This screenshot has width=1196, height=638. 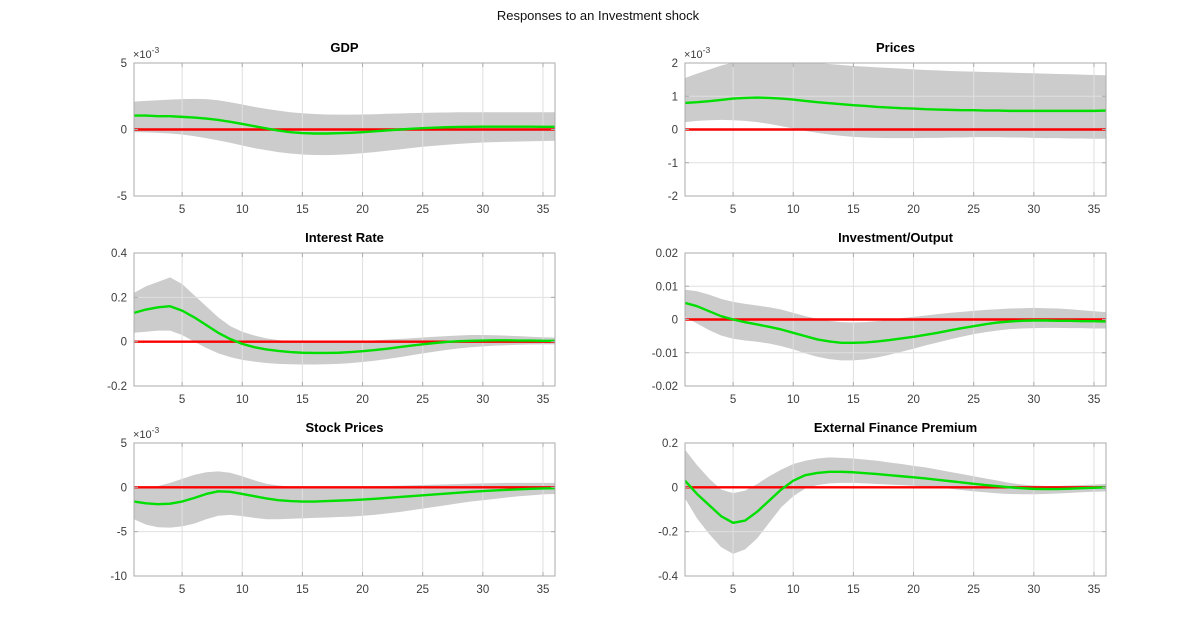 I want to click on y-tick-label: 1, so click(x=675, y=97).